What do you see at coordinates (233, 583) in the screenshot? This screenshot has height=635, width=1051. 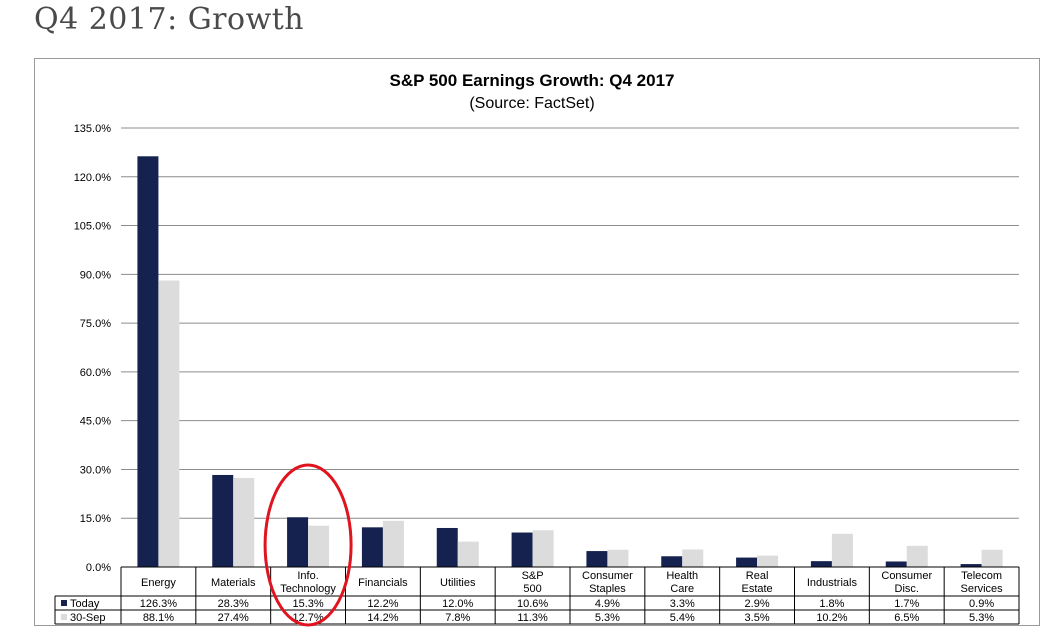 I see `category-label: Materials` at bounding box center [233, 583].